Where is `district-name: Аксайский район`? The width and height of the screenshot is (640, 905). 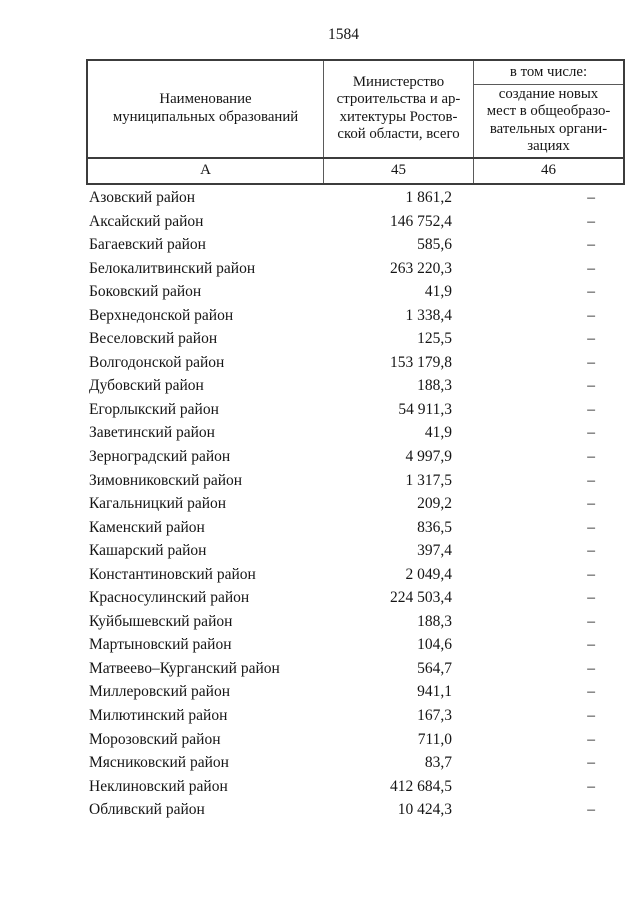
district-name: Аксайский район is located at coordinates (146, 221).